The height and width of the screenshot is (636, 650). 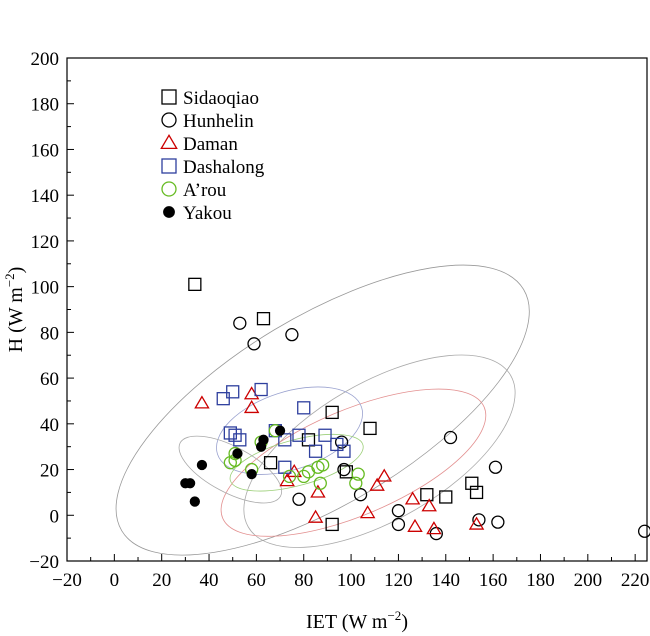 I want to click on legend-item-yakou: Yakou, so click(x=197, y=213).